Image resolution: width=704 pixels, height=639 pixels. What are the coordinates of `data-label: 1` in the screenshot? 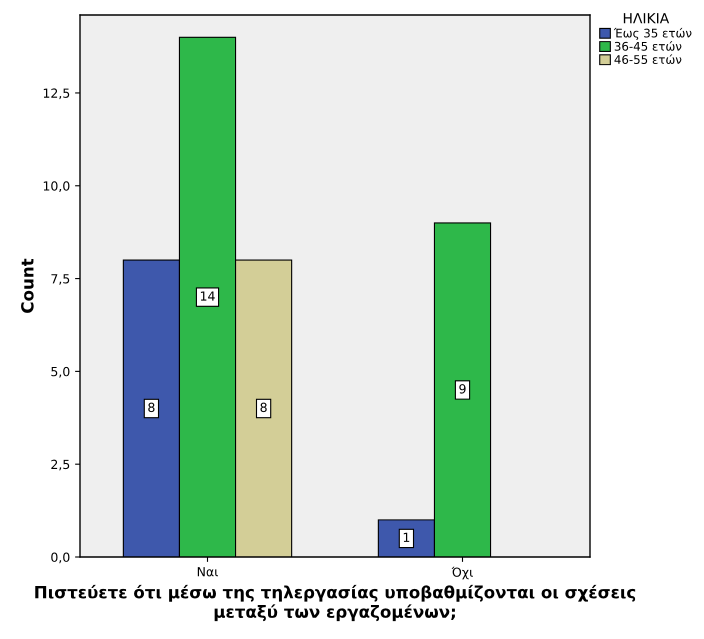 It's located at (407, 537).